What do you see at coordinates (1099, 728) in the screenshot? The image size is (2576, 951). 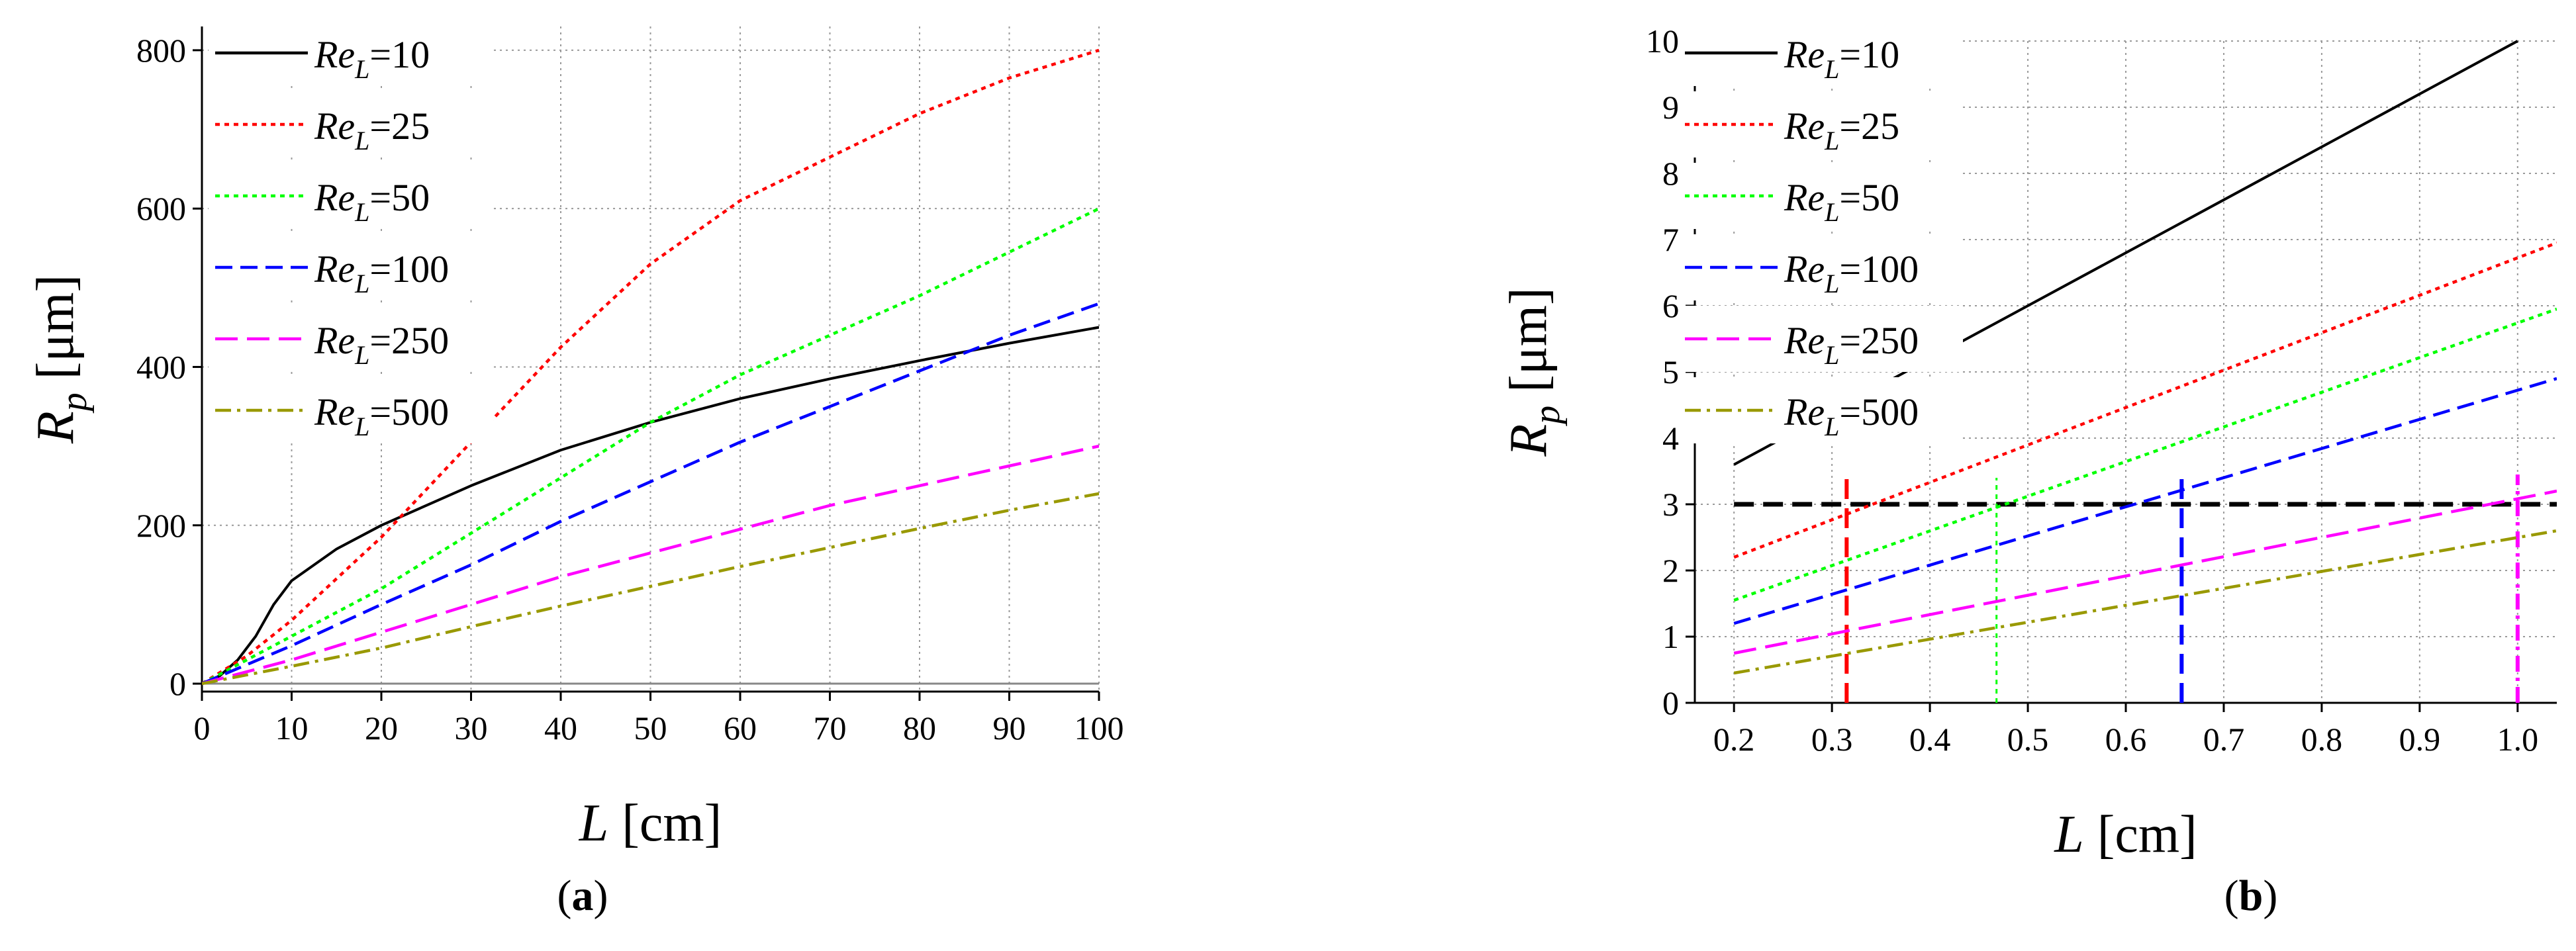 I see `x-tick-label: 100` at bounding box center [1099, 728].